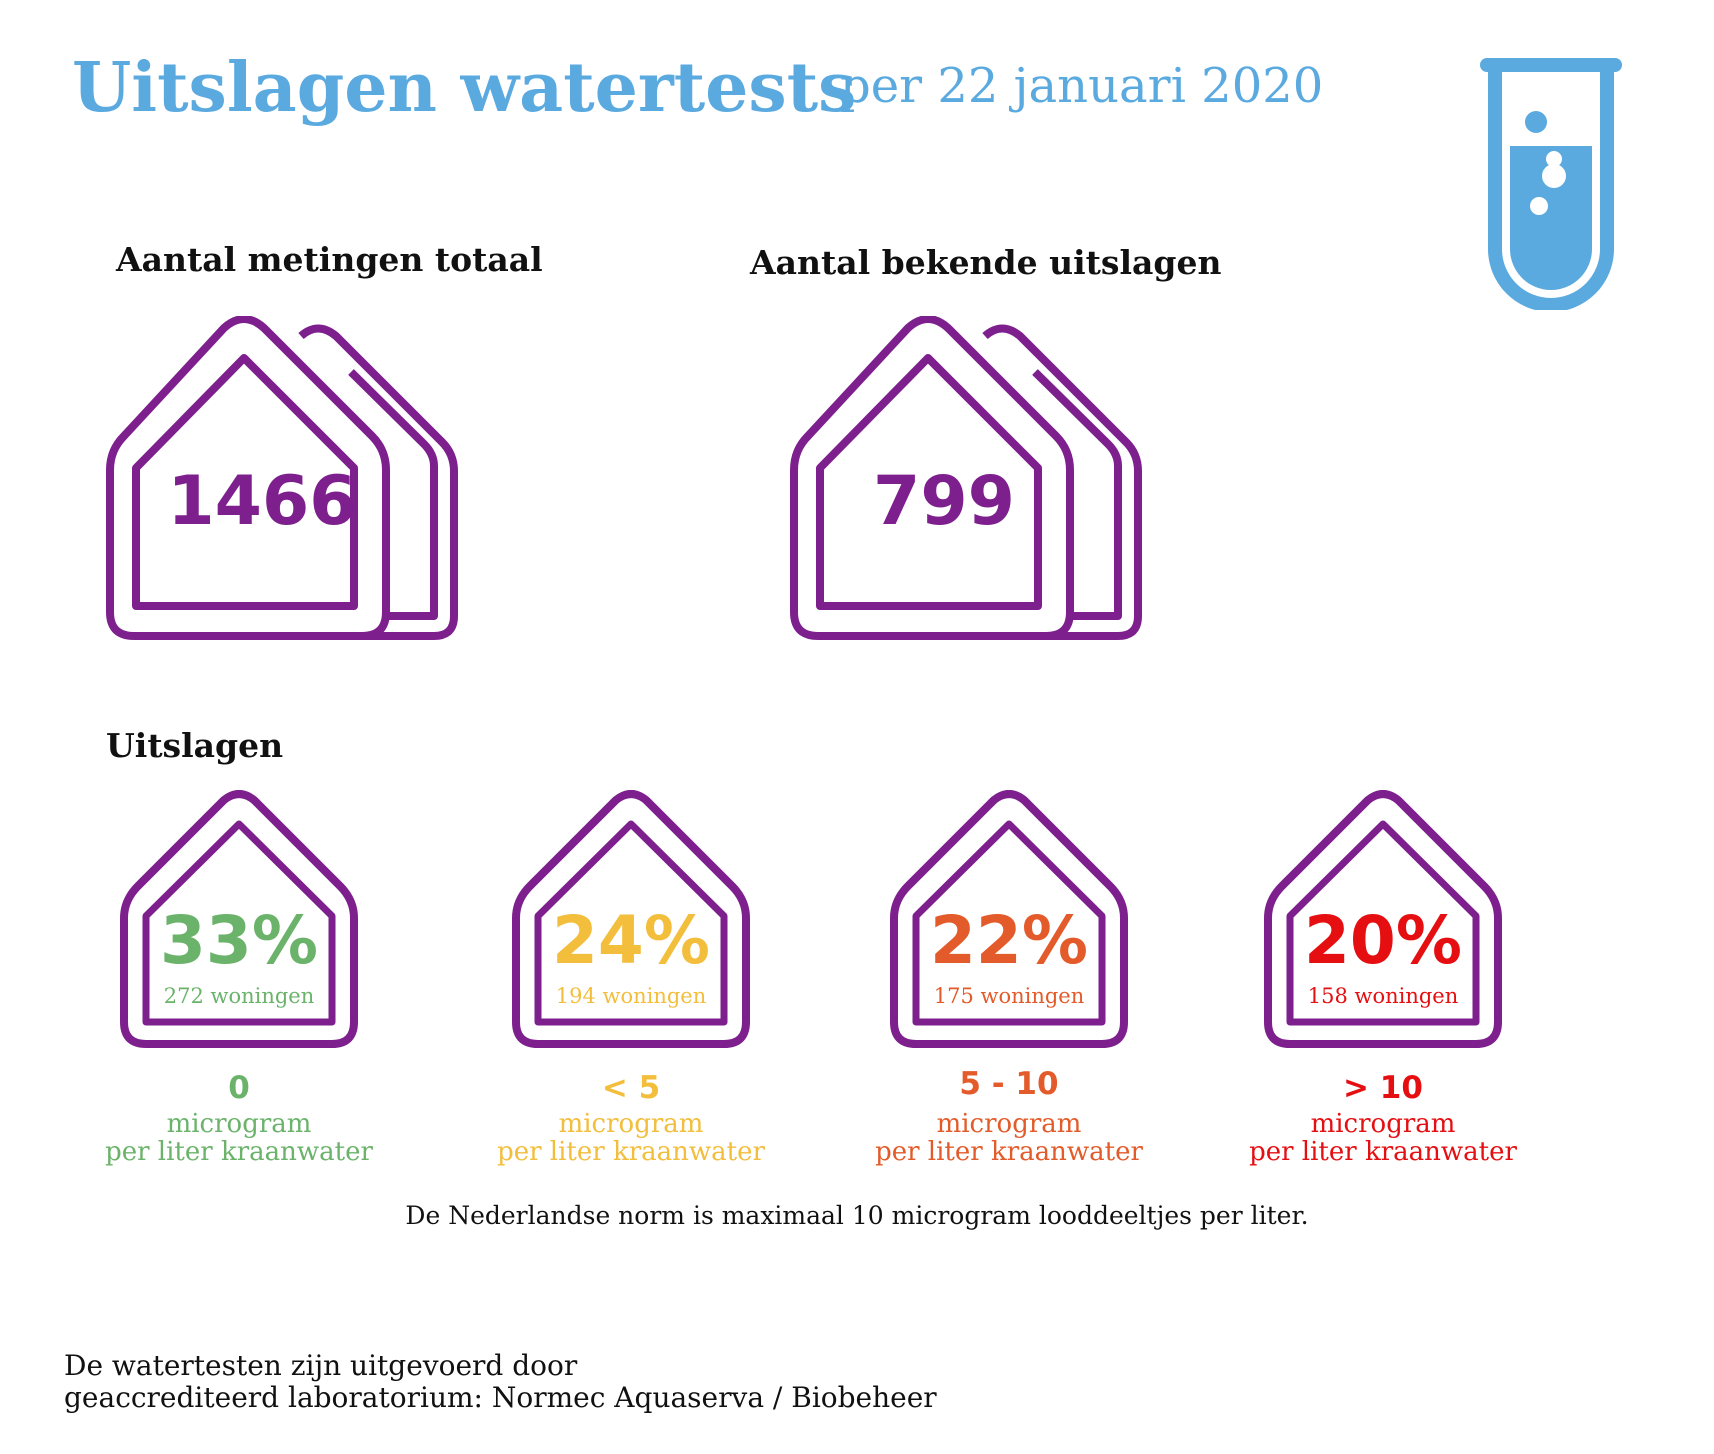 The image size is (1714, 1454). Describe the element at coordinates (986, 262) in the screenshot. I see `known-results-heading: Aantal bekende uitslagen` at that location.